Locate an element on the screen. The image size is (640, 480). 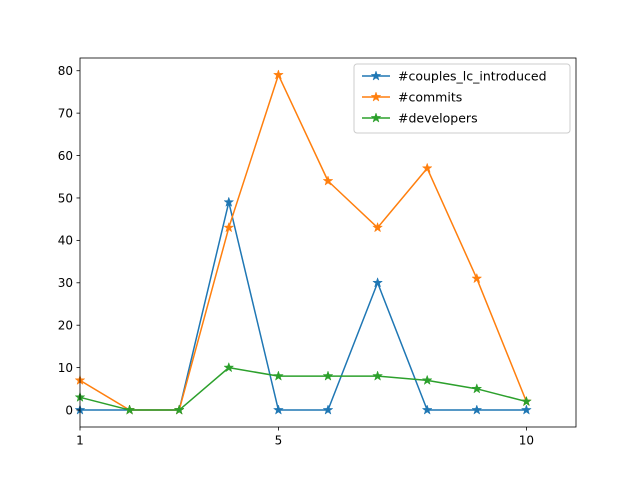
legend-label: #couples_lc_introduced is located at coordinates (472, 76).